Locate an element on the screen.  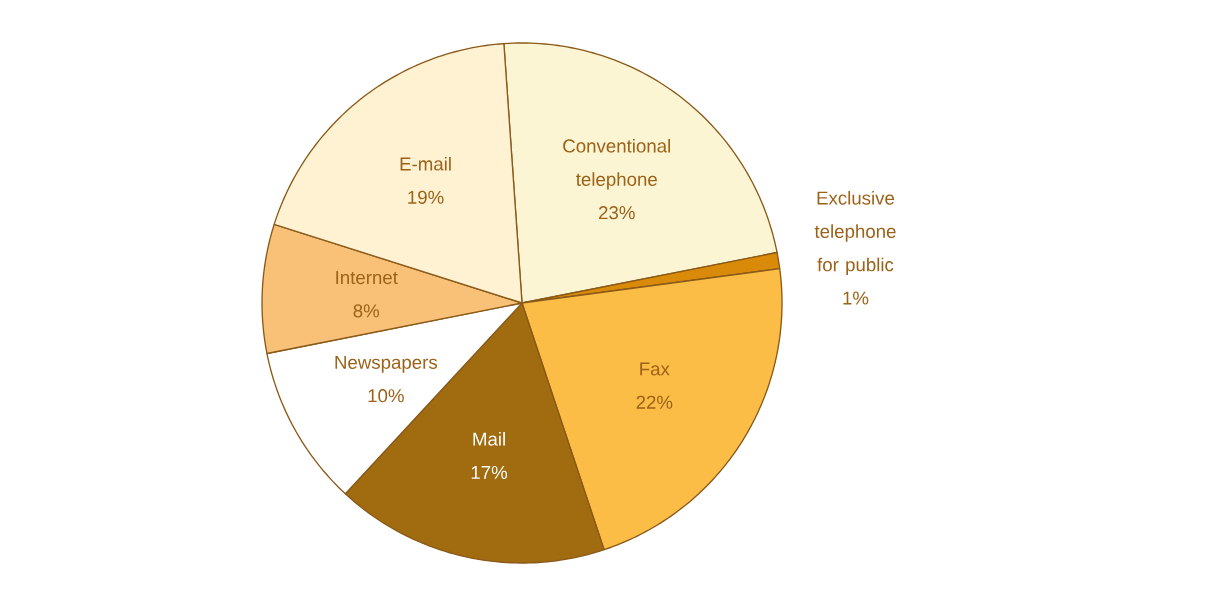
data-label: 17% is located at coordinates (489, 472).